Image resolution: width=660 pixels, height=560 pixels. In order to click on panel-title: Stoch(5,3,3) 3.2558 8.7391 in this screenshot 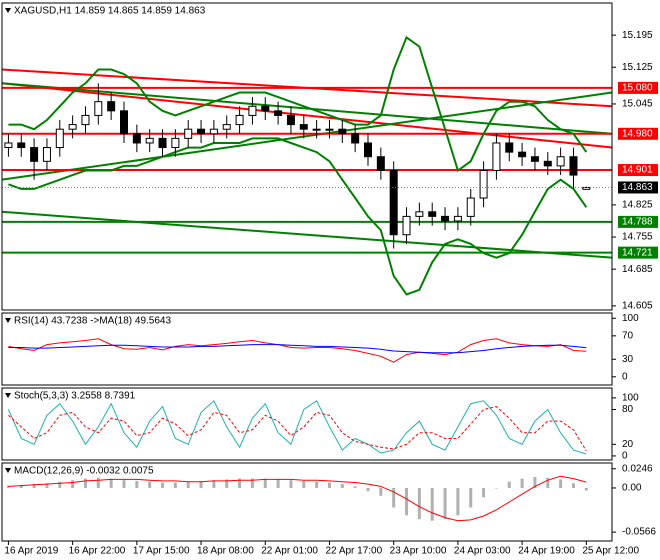, I will do `click(75, 396)`.